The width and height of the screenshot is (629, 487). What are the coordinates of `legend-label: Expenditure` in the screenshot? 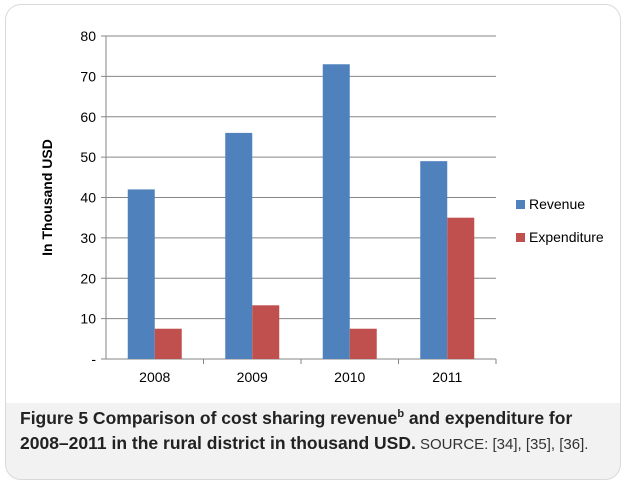 It's located at (566, 237).